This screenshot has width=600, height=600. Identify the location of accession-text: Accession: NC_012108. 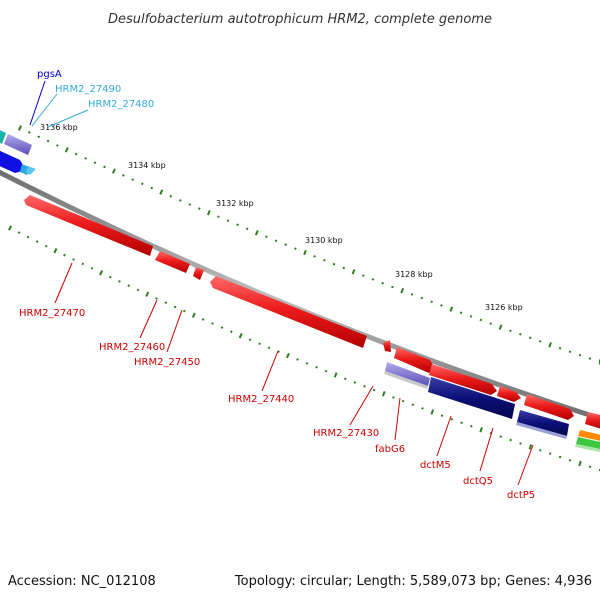
(82, 581).